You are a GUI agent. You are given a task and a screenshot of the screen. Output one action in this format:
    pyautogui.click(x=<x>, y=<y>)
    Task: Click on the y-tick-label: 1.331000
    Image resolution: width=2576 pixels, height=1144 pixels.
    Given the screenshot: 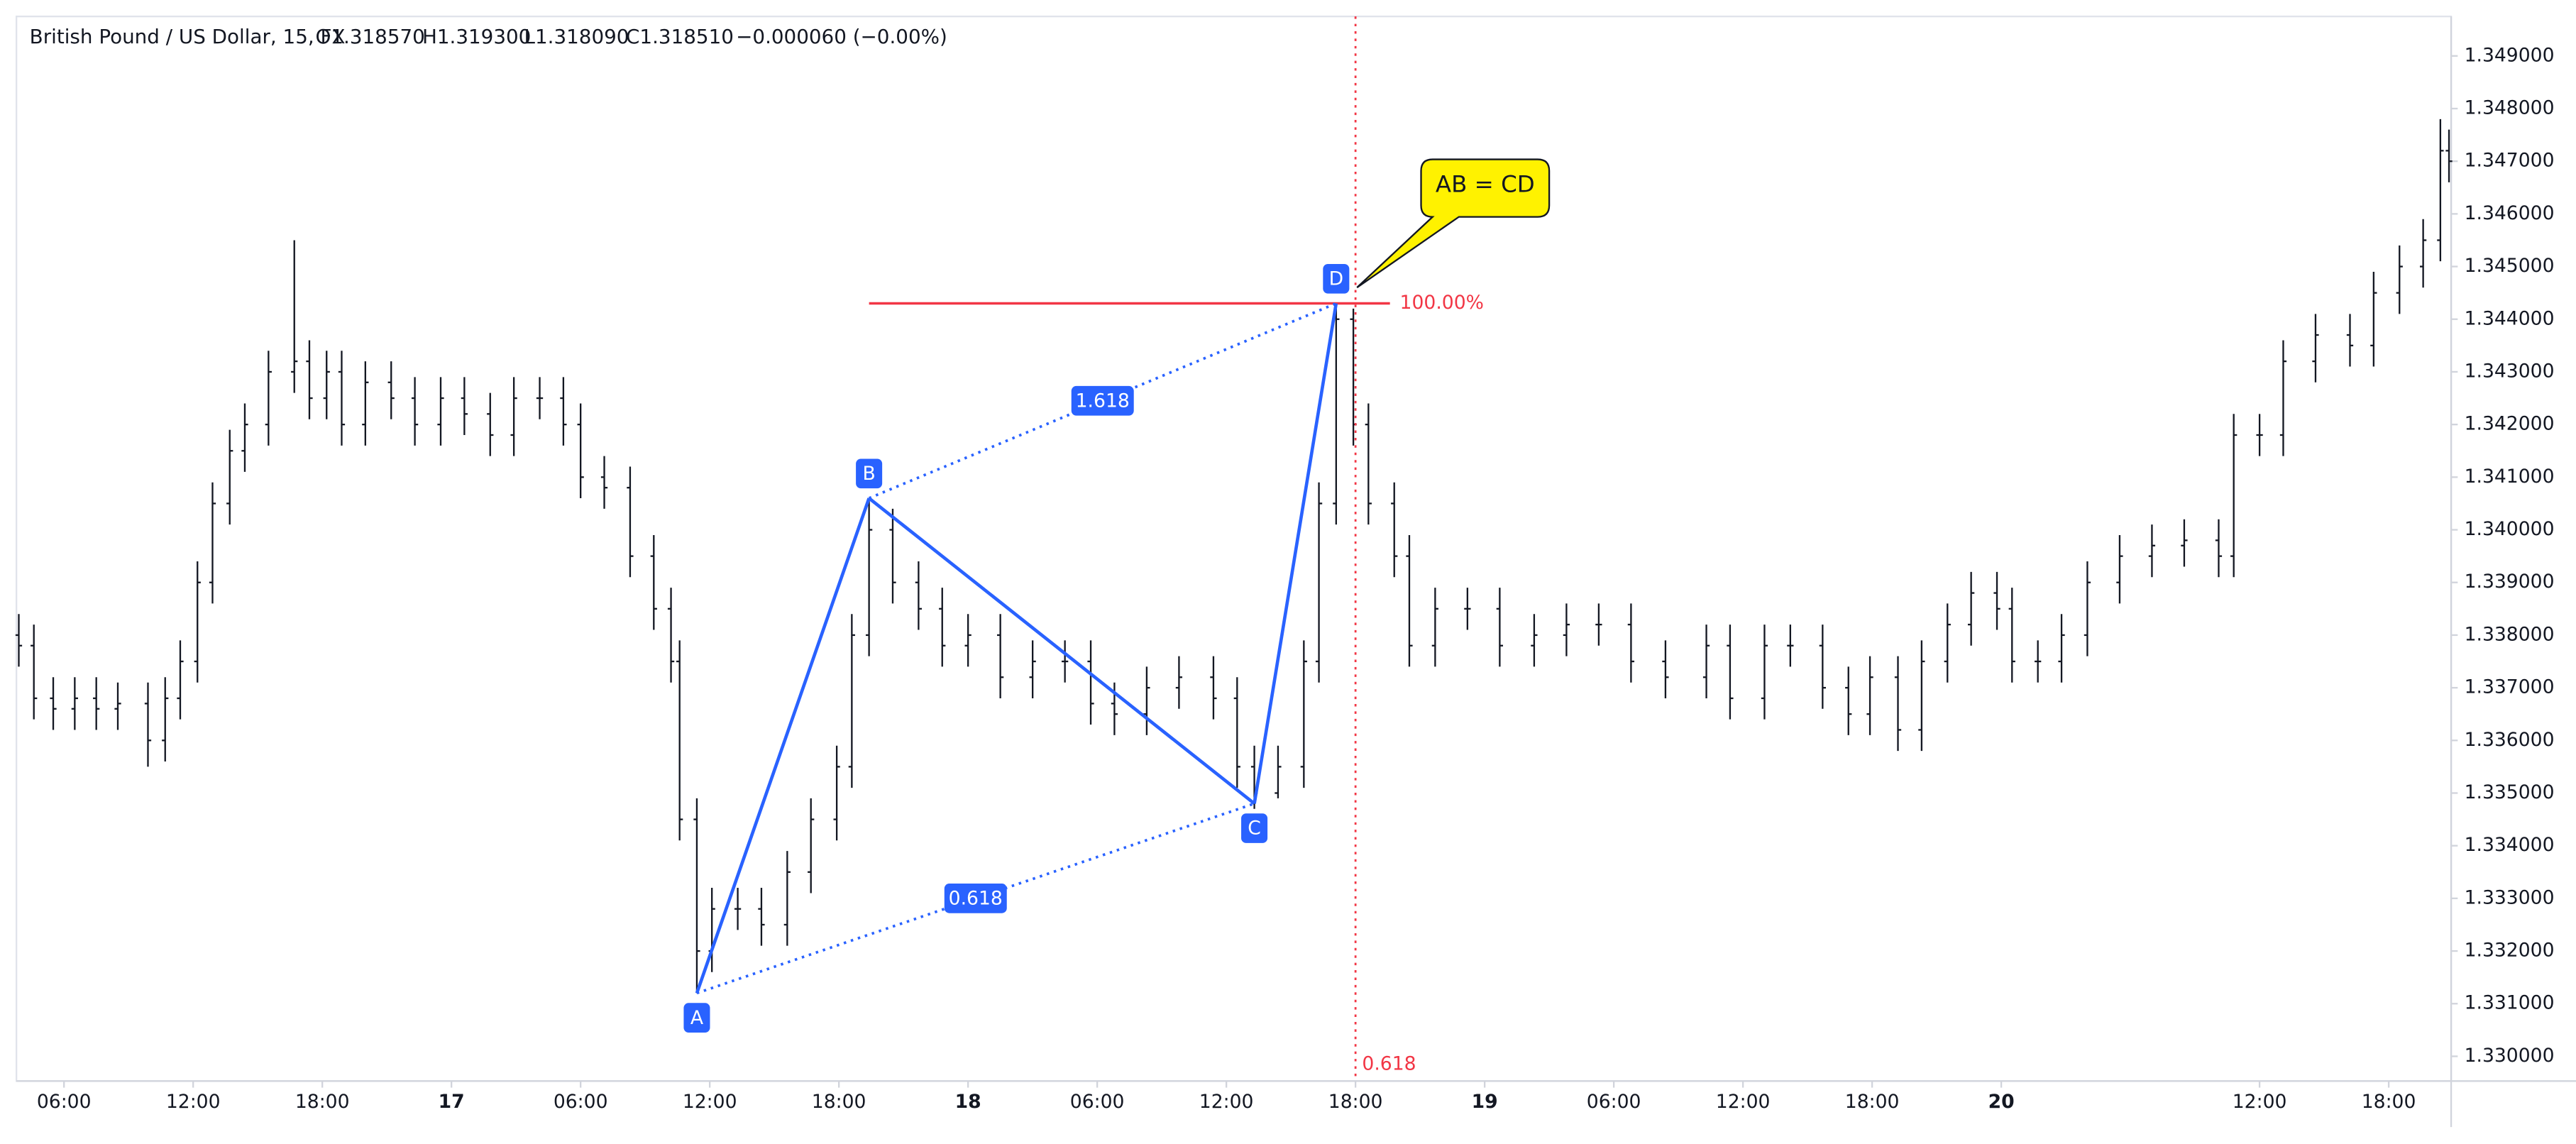 What is the action you would take?
    pyautogui.click(x=2510, y=1003)
    